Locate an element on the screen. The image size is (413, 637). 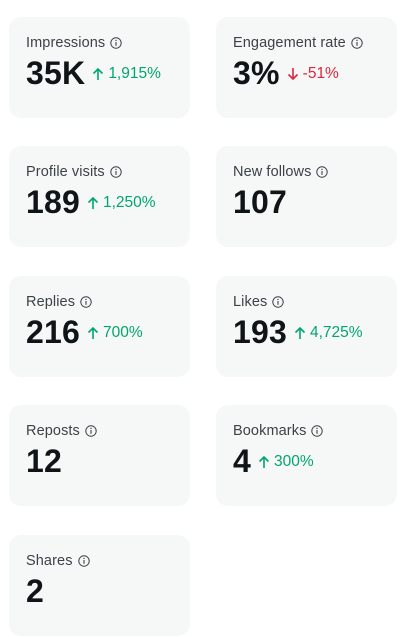
metric-card-bookmarks: Bookmarks 4 300% is located at coordinates (306, 455).